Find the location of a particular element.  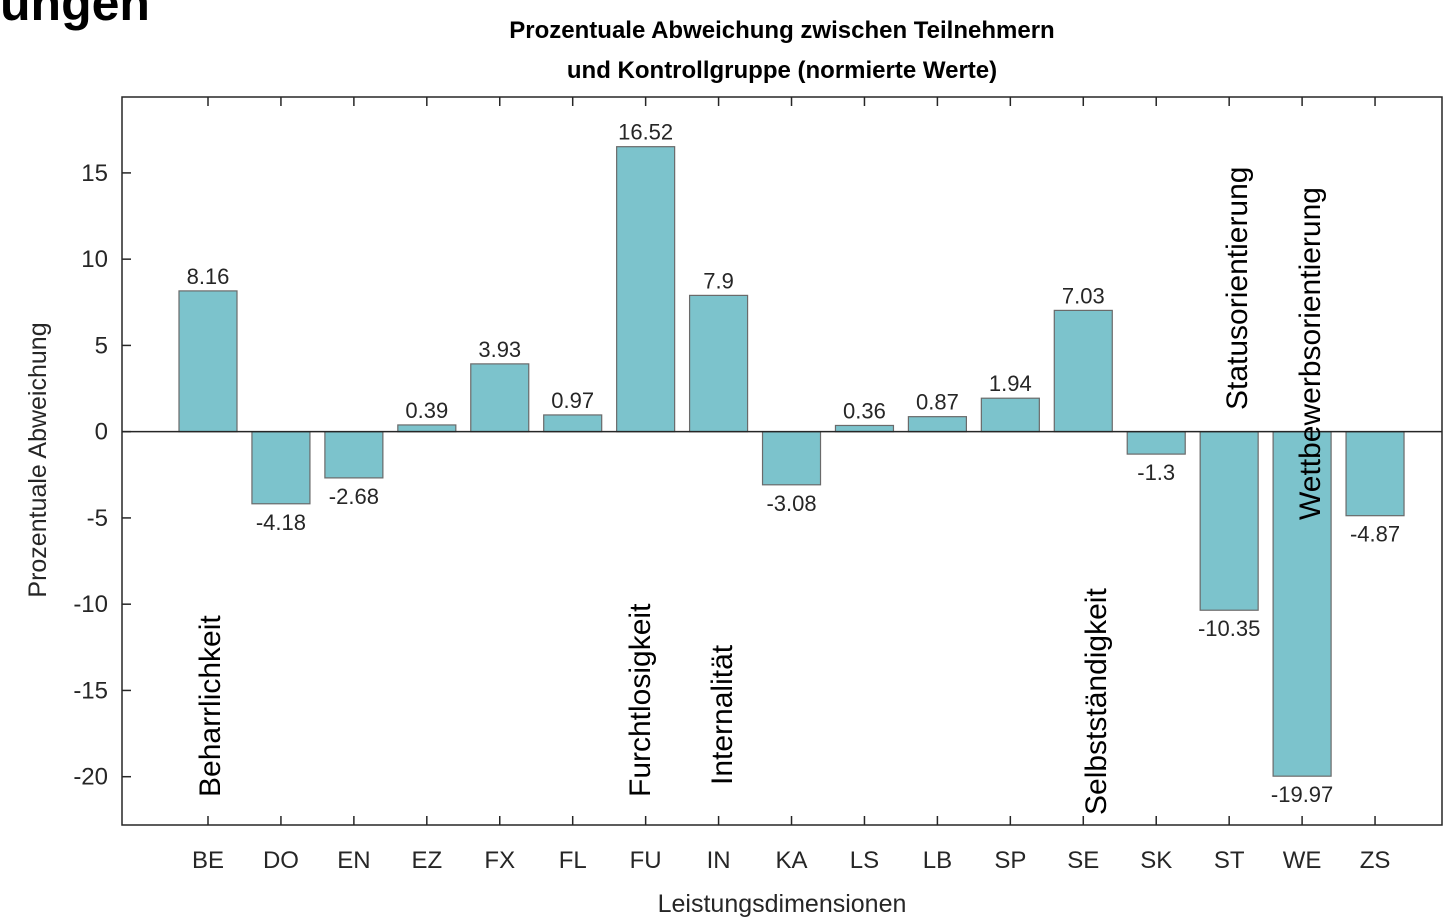

x-tick-label: SK is located at coordinates (1156, 860).